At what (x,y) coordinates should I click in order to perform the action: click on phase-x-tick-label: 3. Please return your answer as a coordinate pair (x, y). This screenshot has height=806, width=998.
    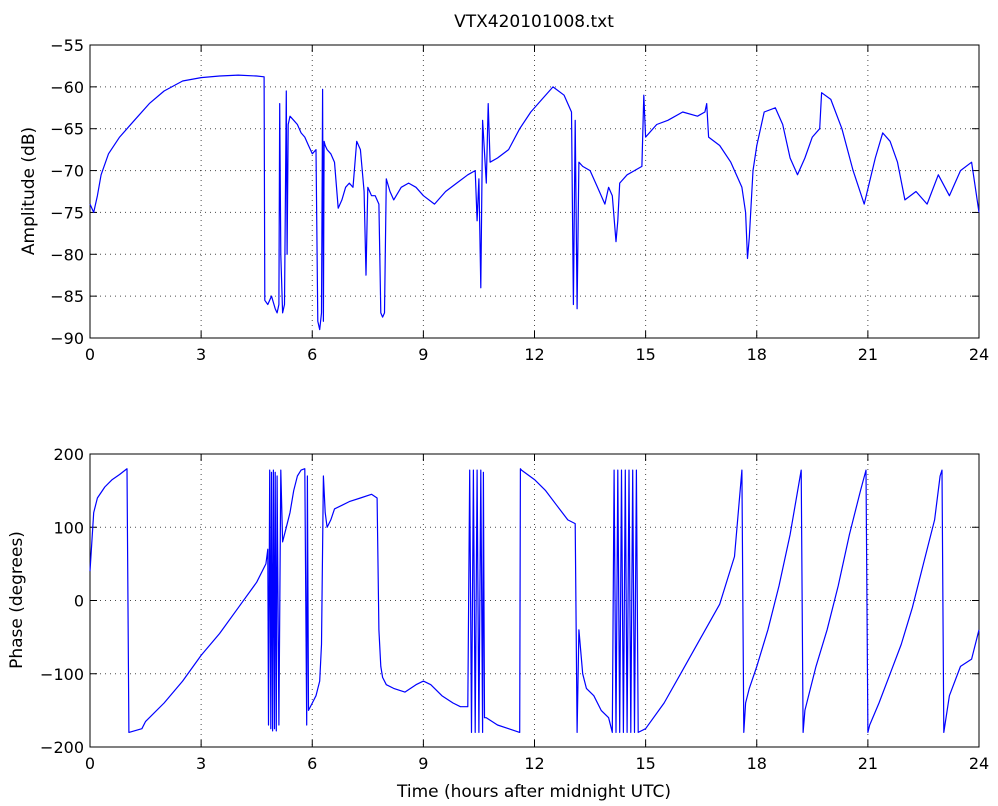
    Looking at the image, I should click on (201, 763).